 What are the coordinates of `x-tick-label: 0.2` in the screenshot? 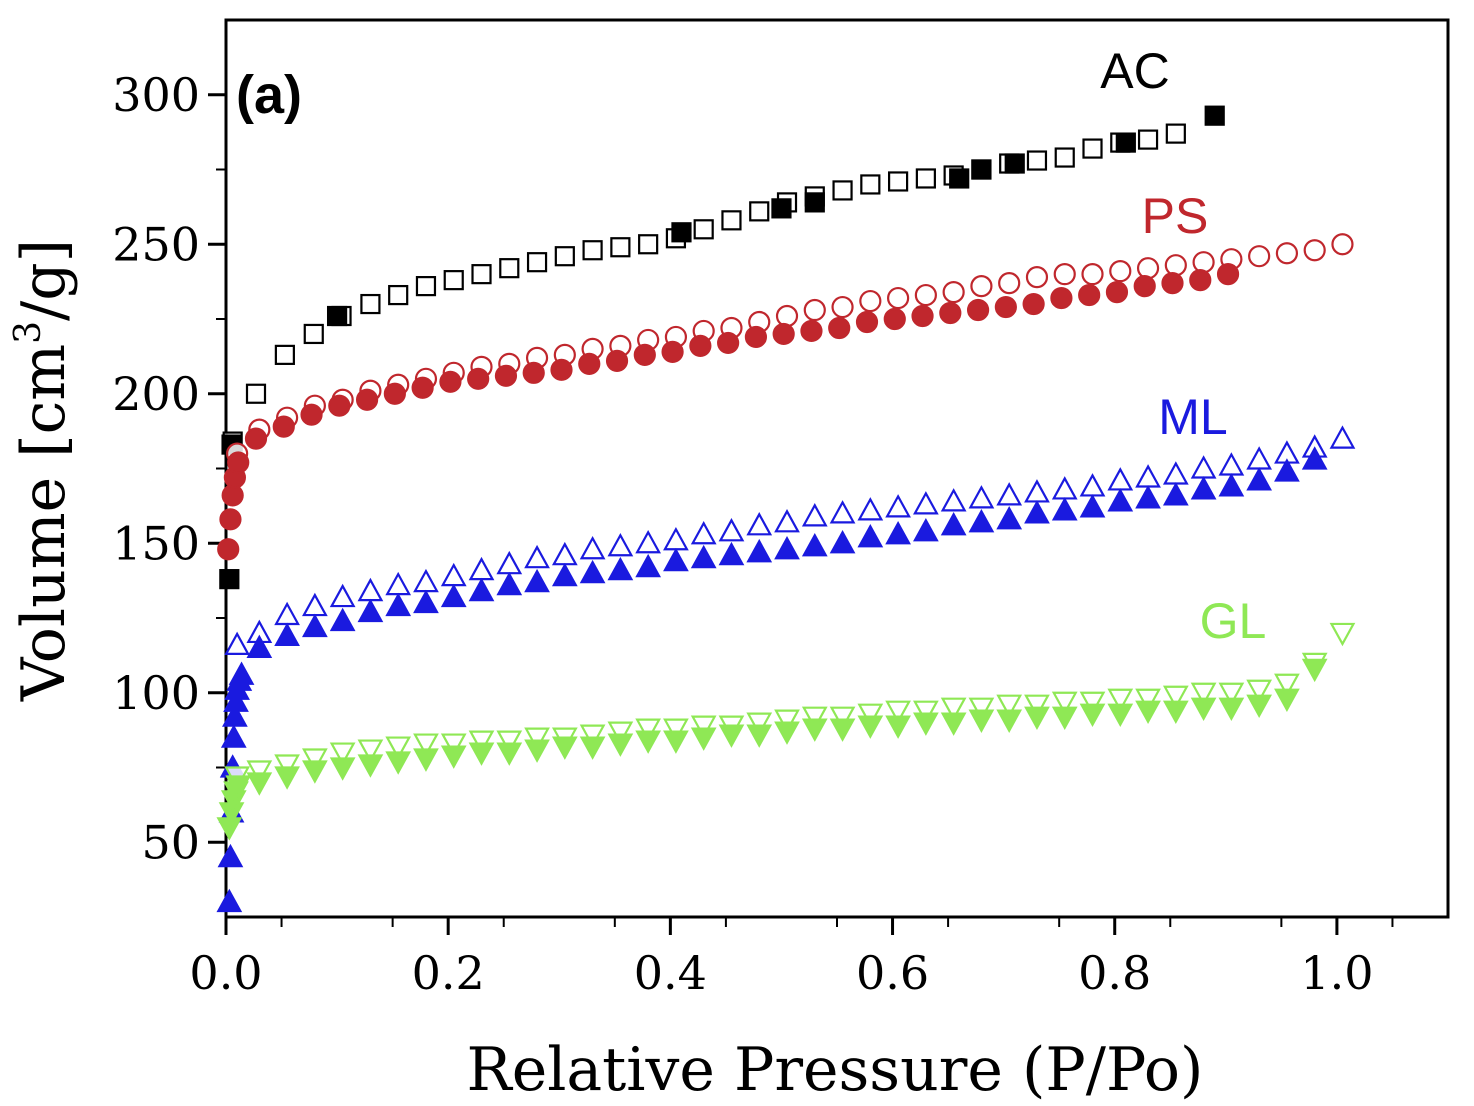 It's located at (448, 973).